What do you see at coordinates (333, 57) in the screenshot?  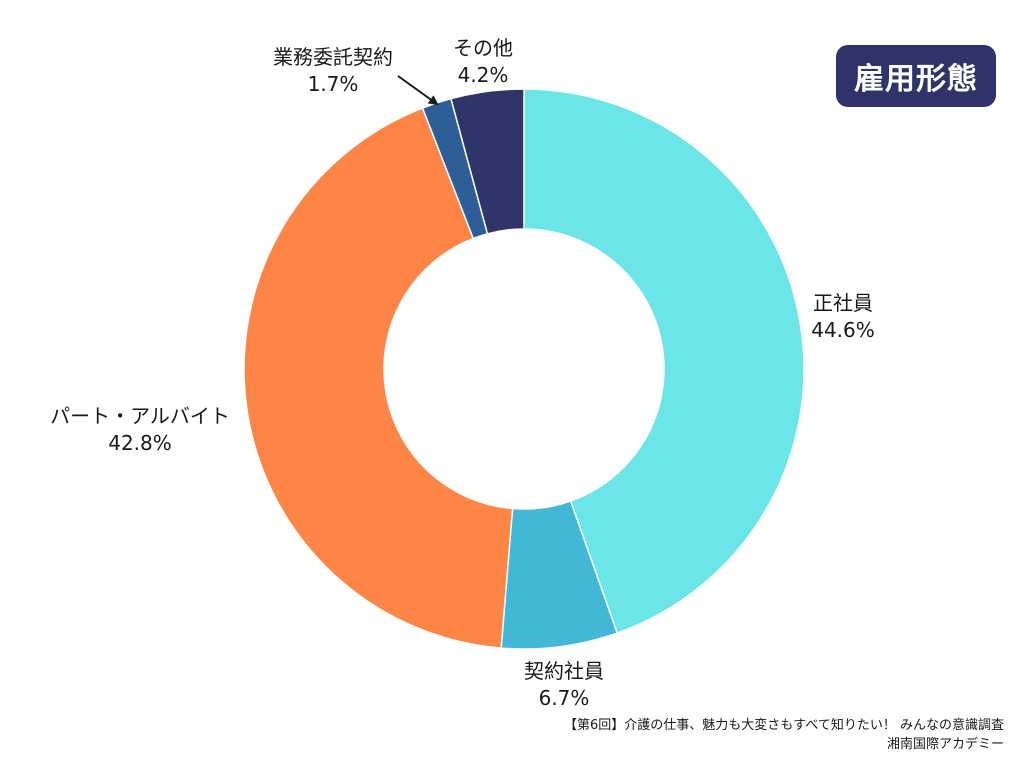 I see `slice-name: 業務委託契約` at bounding box center [333, 57].